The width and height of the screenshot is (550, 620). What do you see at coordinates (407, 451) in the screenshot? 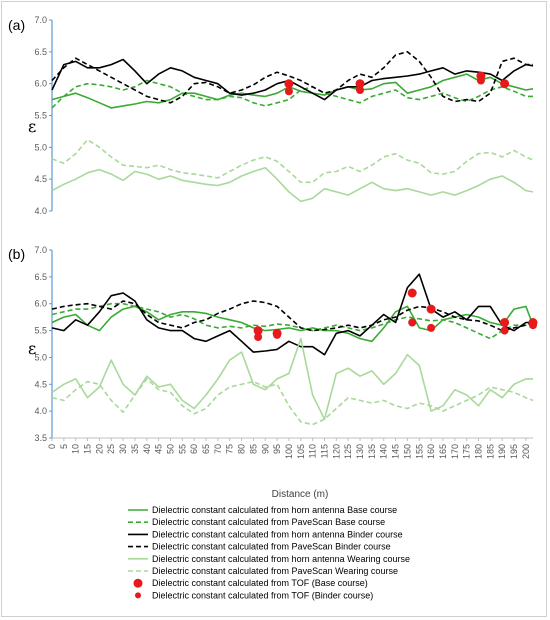
I see `x-tick-label: 150` at bounding box center [407, 451].